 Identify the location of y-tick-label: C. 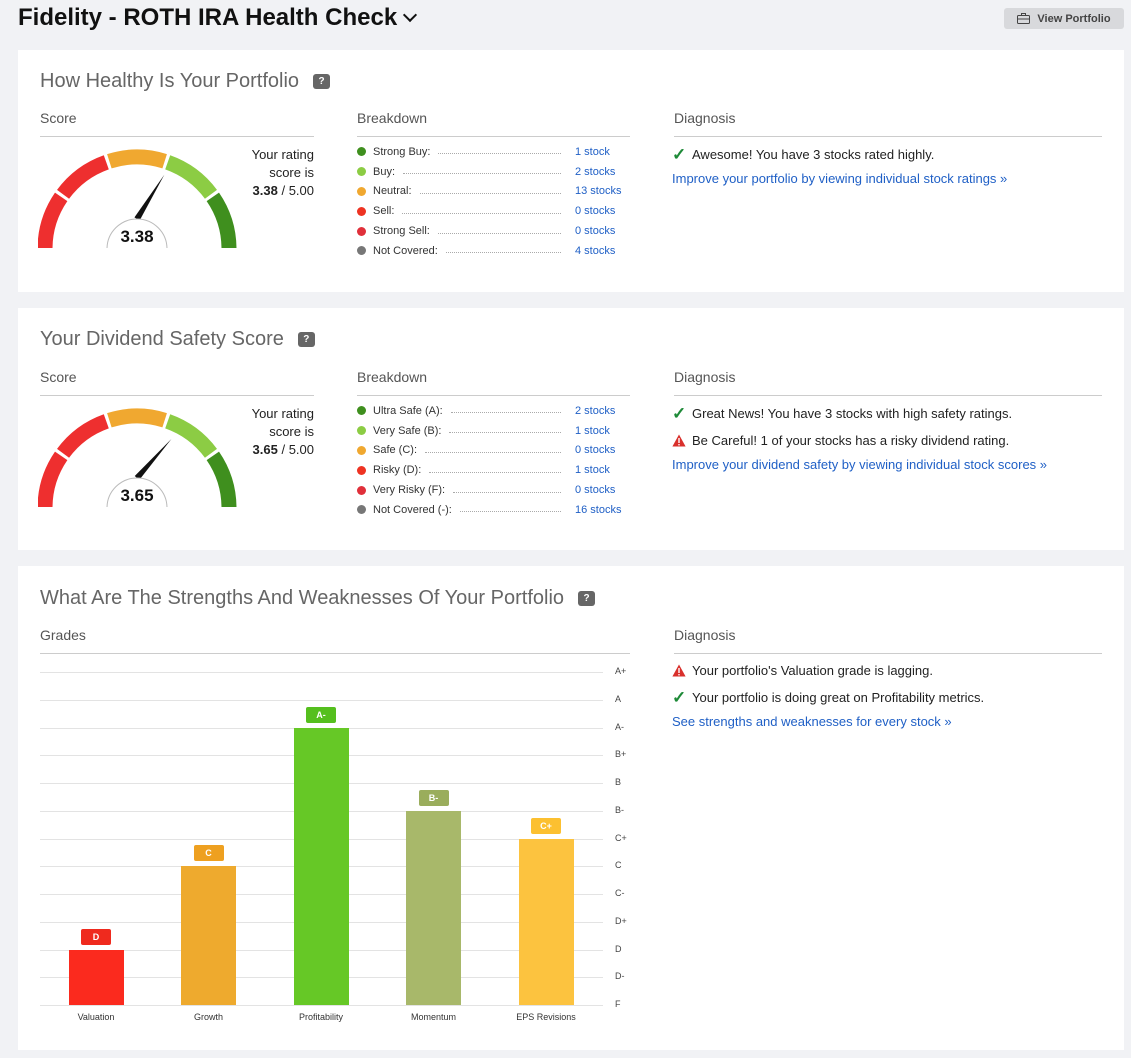
(618, 865).